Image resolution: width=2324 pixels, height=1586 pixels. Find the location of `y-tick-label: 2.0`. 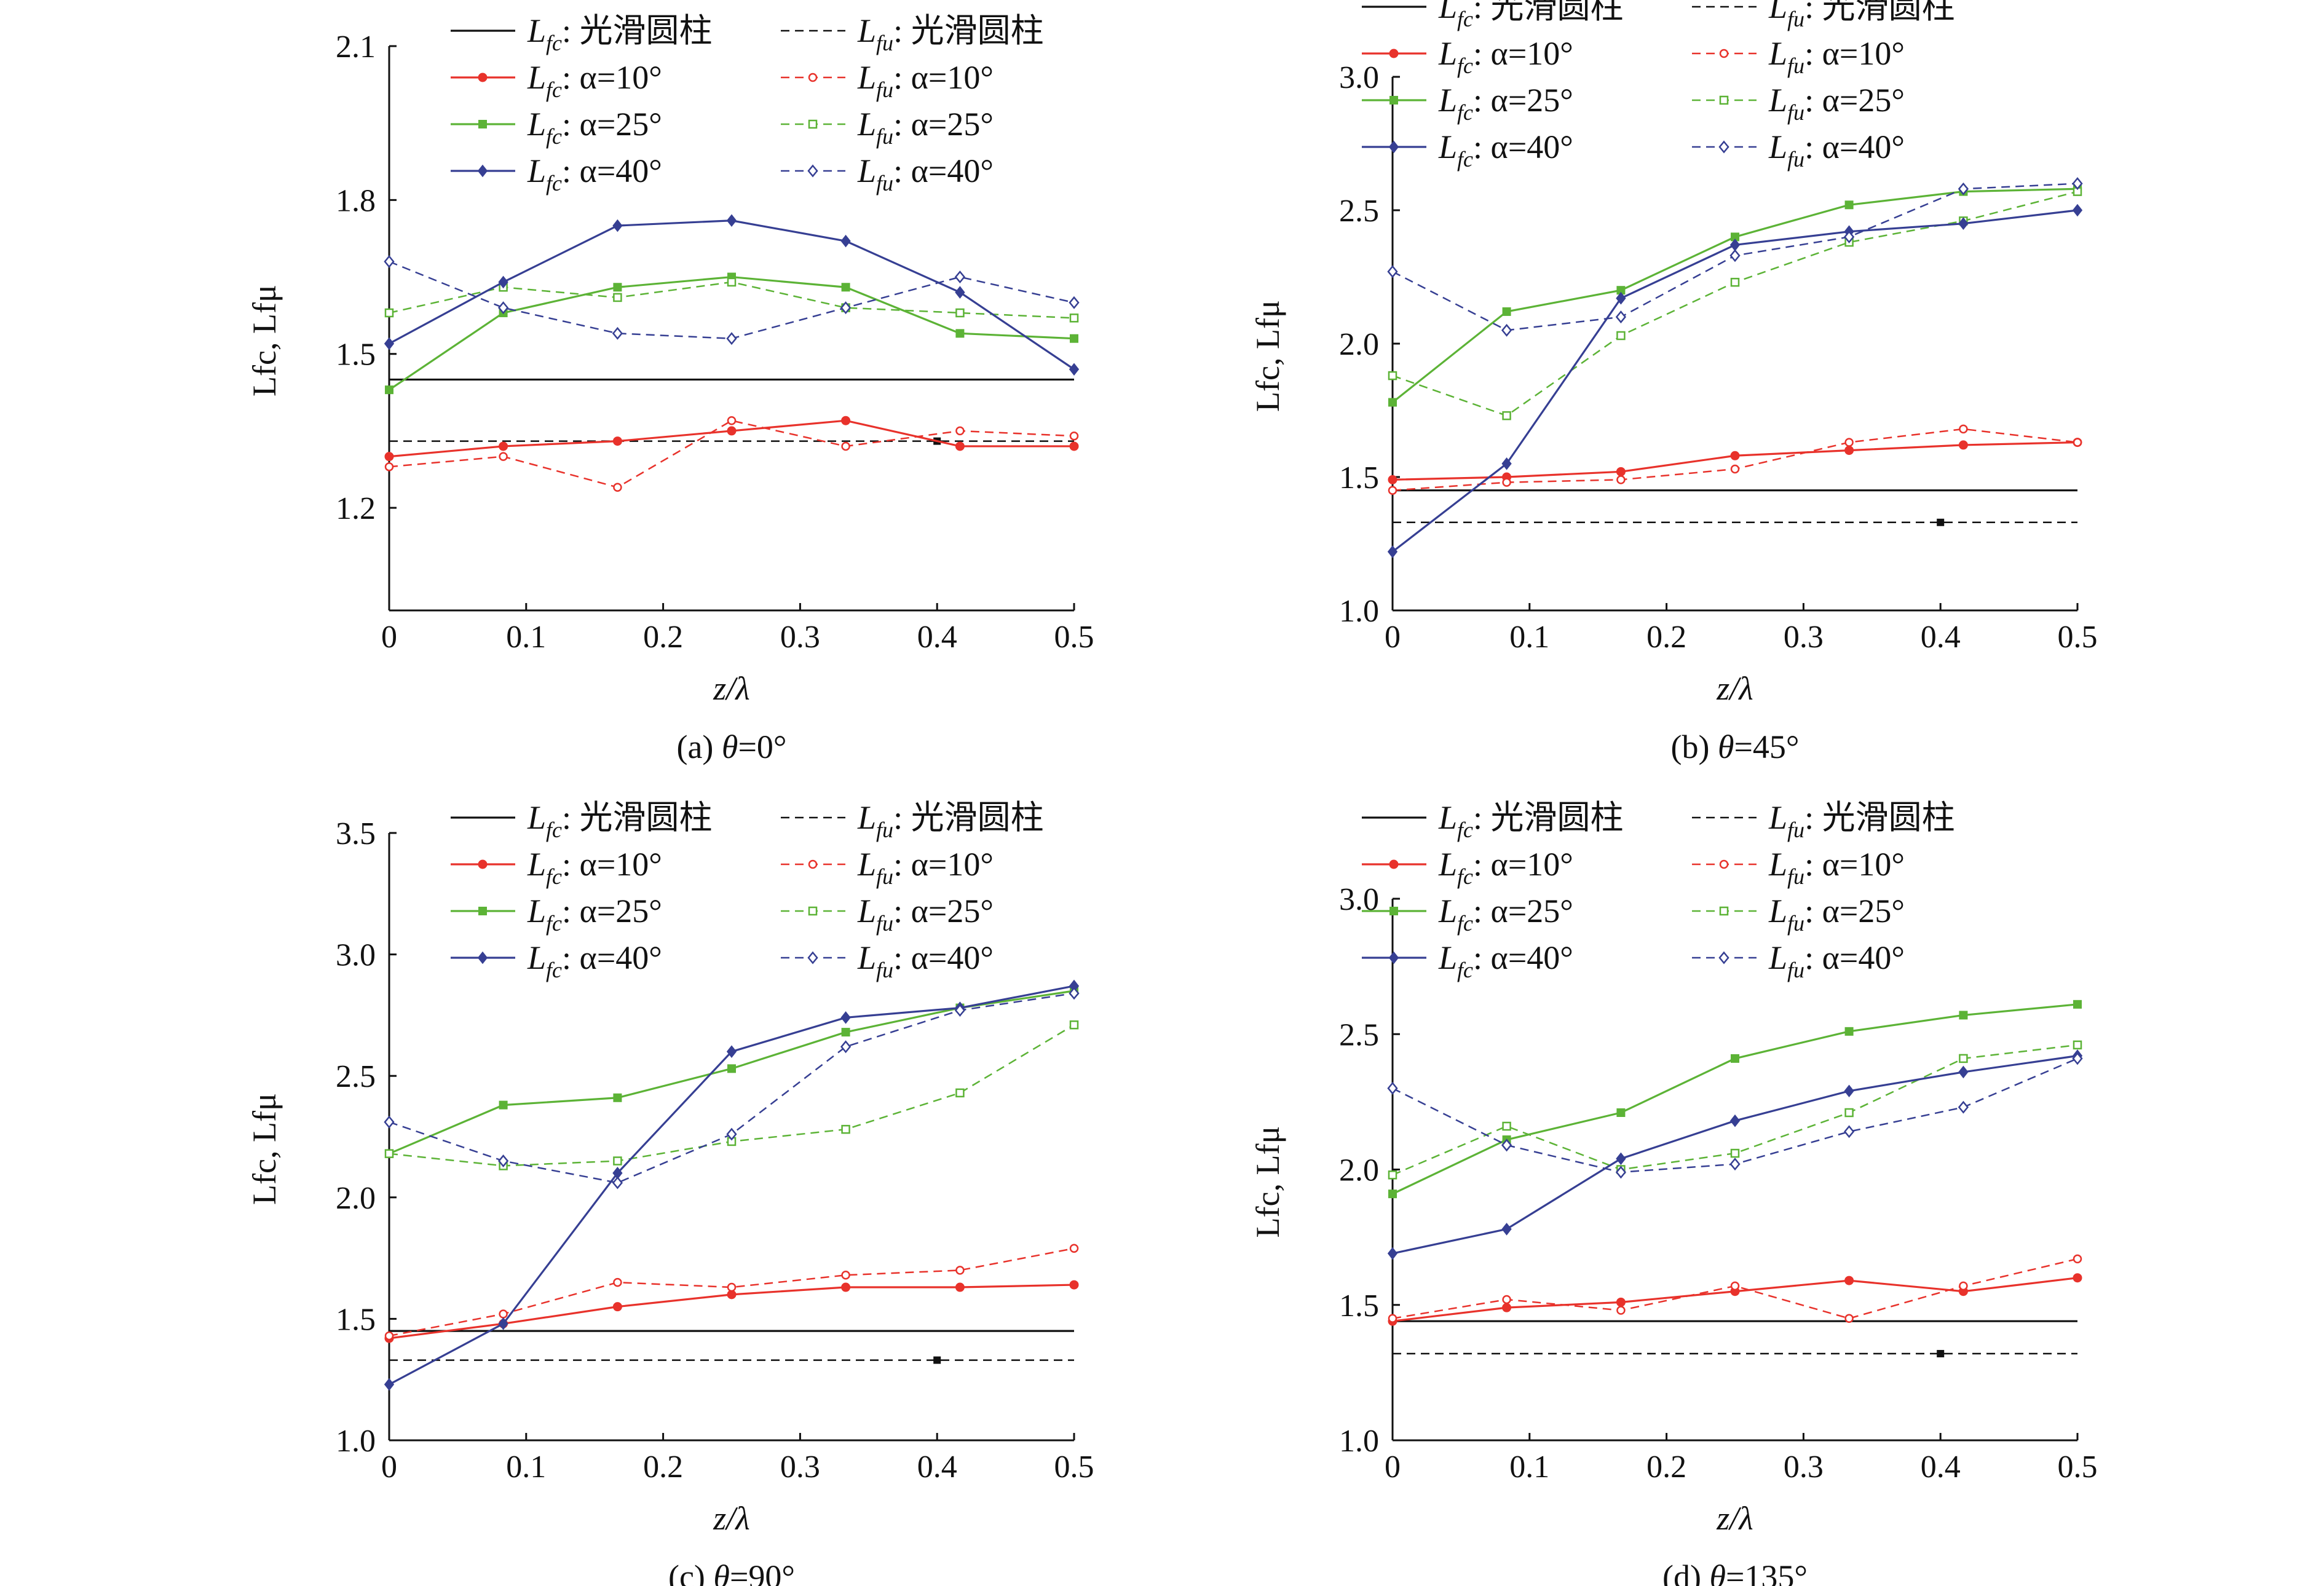

y-tick-label: 2.0 is located at coordinates (356, 1198).